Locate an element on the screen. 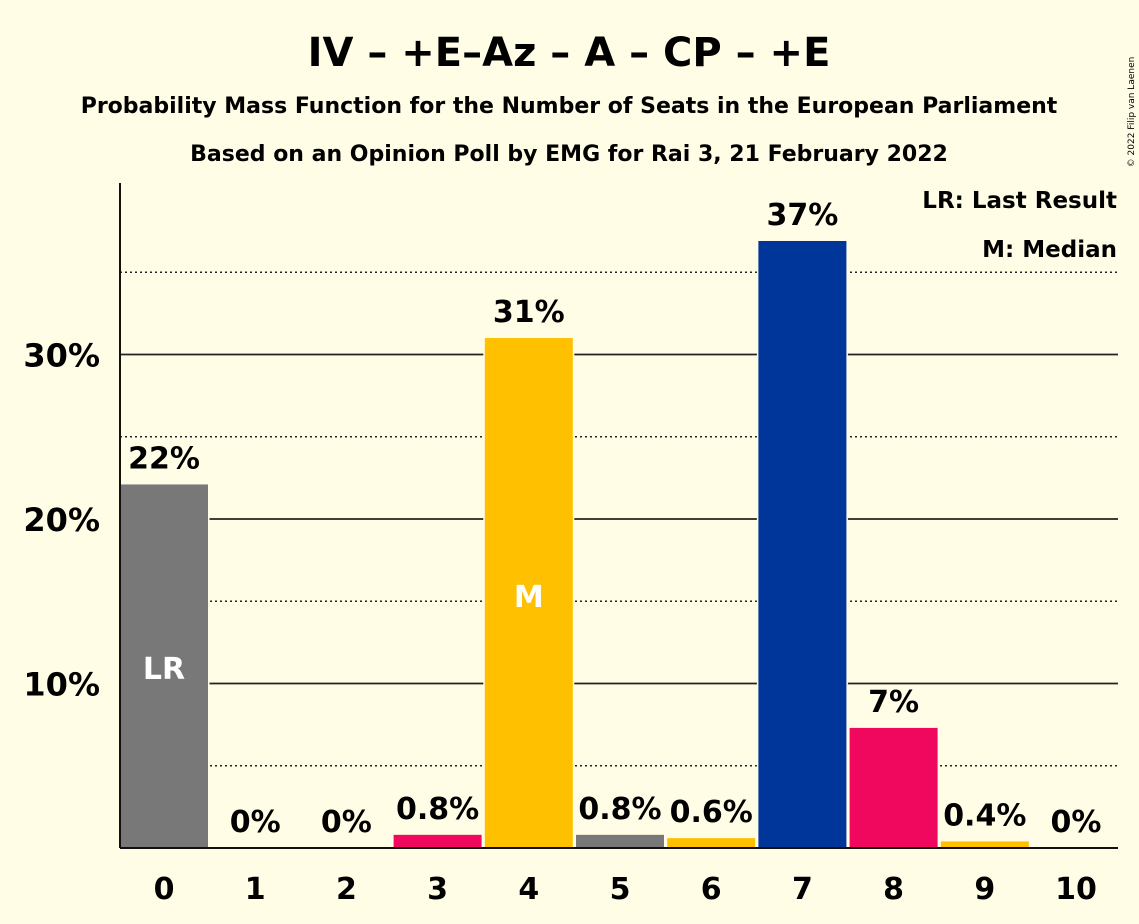 The image size is (1139, 924). bar-inside-label: LR is located at coordinates (164, 669).